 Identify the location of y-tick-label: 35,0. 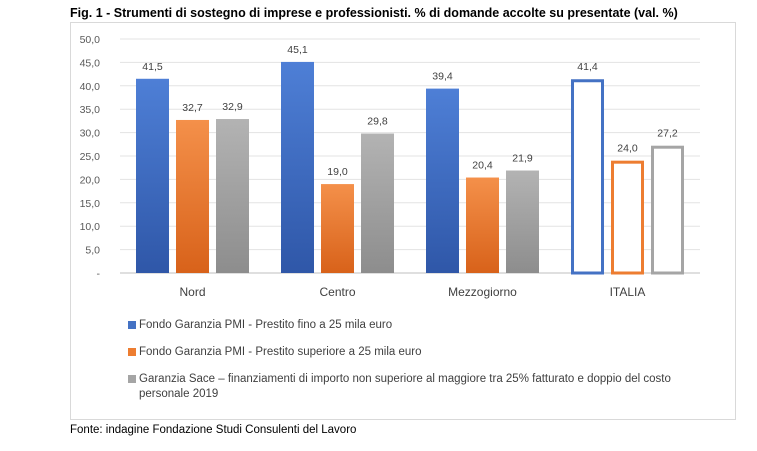
(90, 110).